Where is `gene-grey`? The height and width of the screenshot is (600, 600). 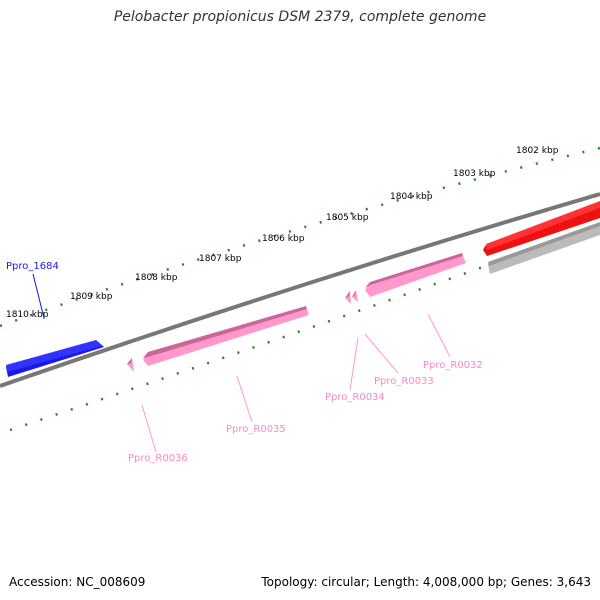
gene-grey is located at coordinates (544, 248).